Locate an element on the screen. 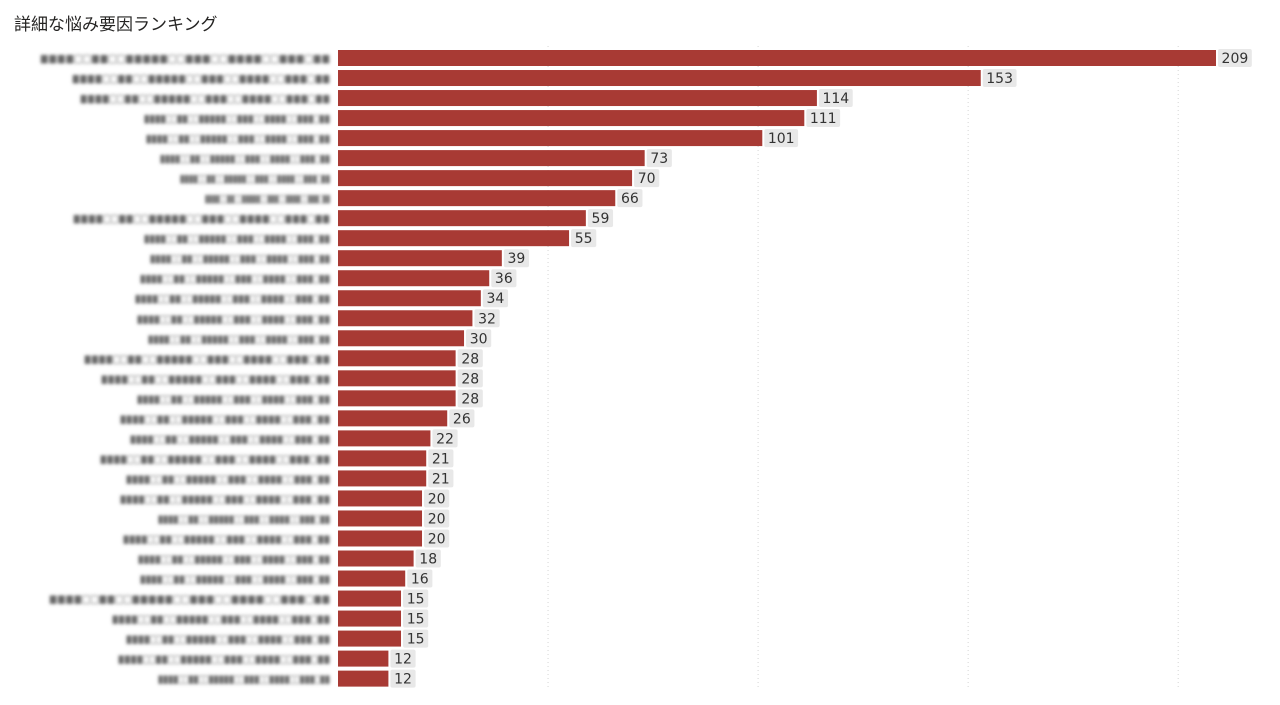 The height and width of the screenshot is (705, 1280). data-label: 66 is located at coordinates (630, 199).